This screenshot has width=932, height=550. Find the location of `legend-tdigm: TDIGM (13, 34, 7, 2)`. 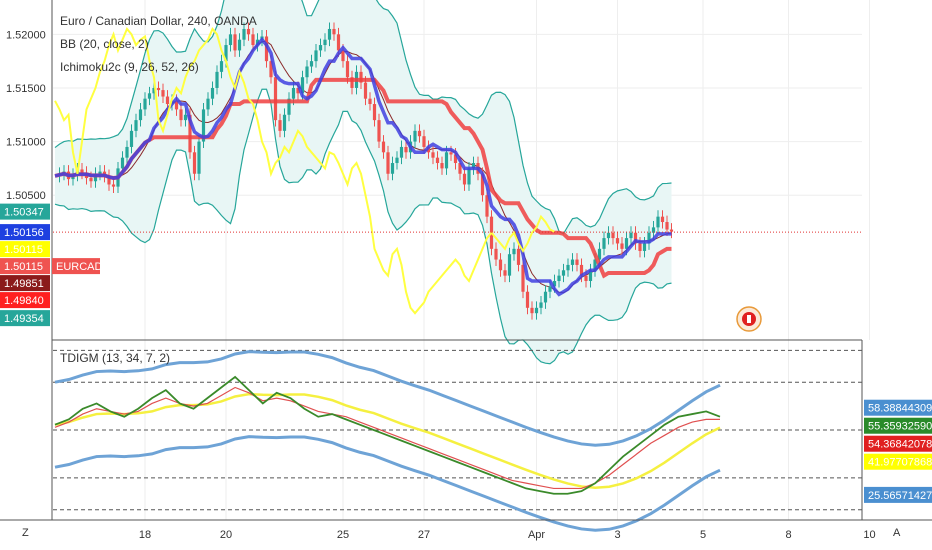

legend-tdigm: TDIGM (13, 34, 7, 2) is located at coordinates (115, 358).